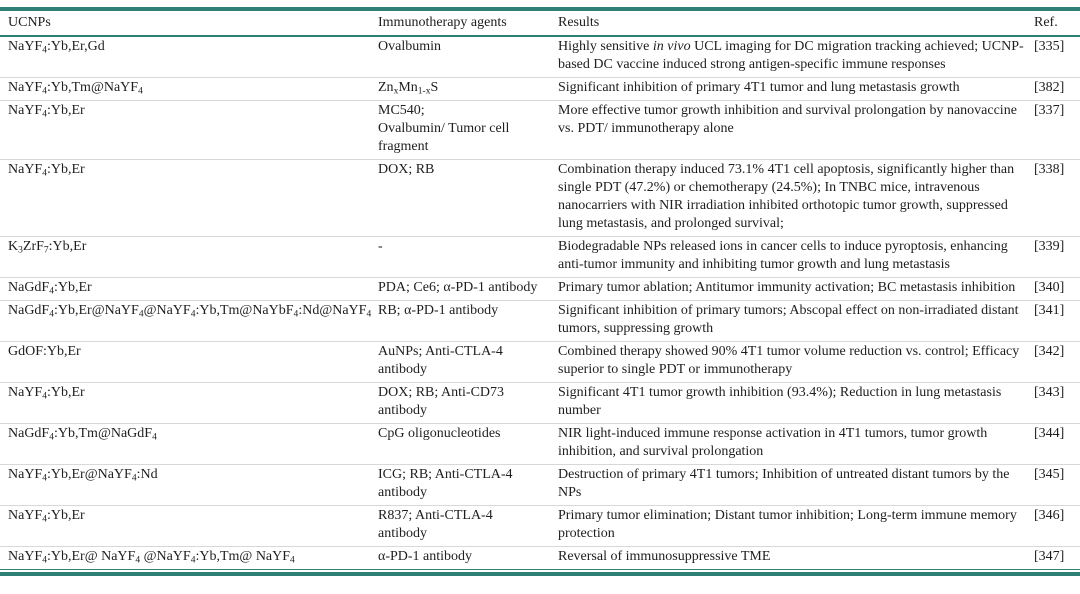  I want to click on ucnp-cell: K3ZrF7:Yb,Er, so click(189, 257).